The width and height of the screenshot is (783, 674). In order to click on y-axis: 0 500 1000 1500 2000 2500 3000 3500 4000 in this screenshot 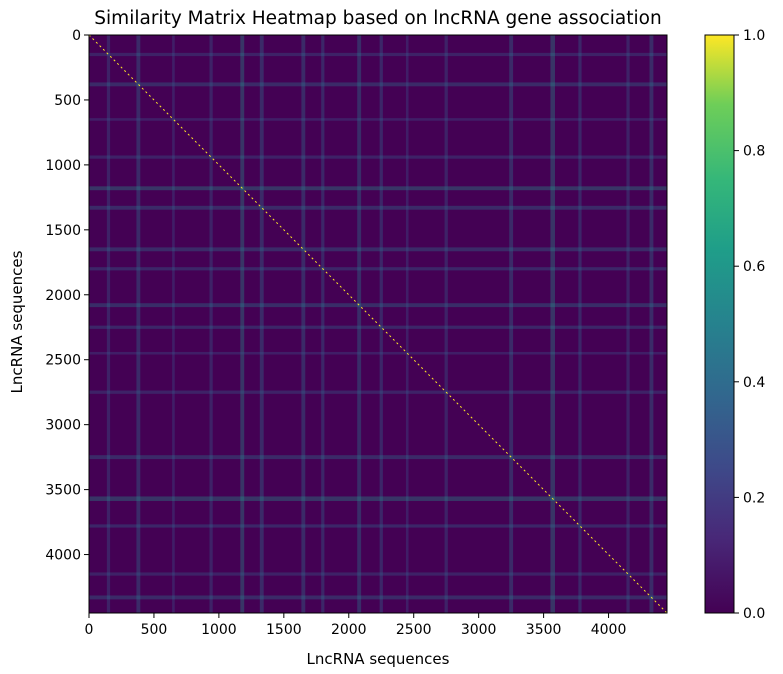, I will do `click(67, 296)`.